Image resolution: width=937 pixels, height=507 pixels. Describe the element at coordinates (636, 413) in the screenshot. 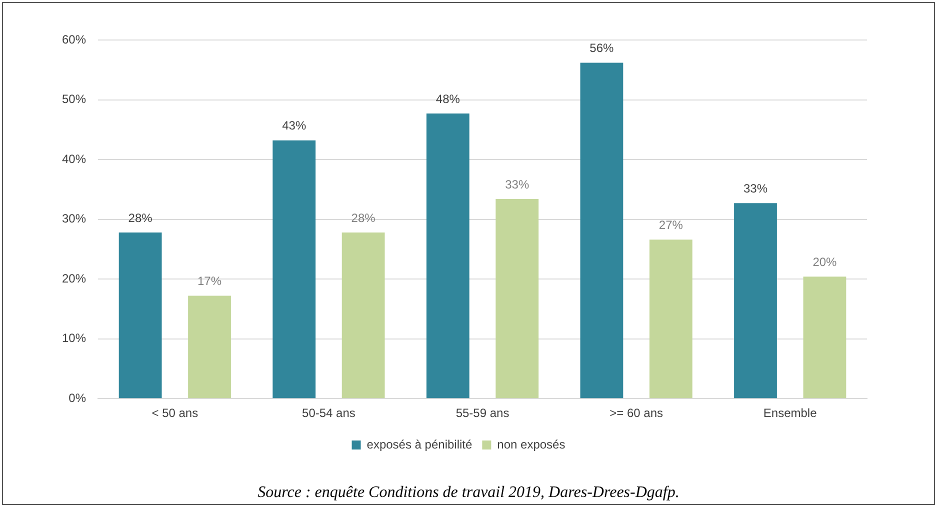

I see `x-tick-label: >= 60 ans` at that location.